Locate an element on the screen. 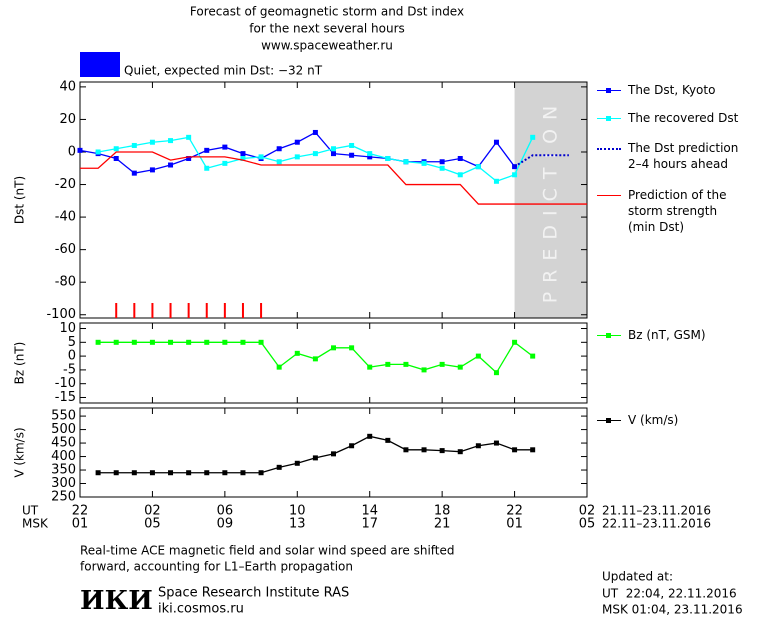 This screenshot has height=620, width=760. x-tick-label-msk: 21 is located at coordinates (442, 524).